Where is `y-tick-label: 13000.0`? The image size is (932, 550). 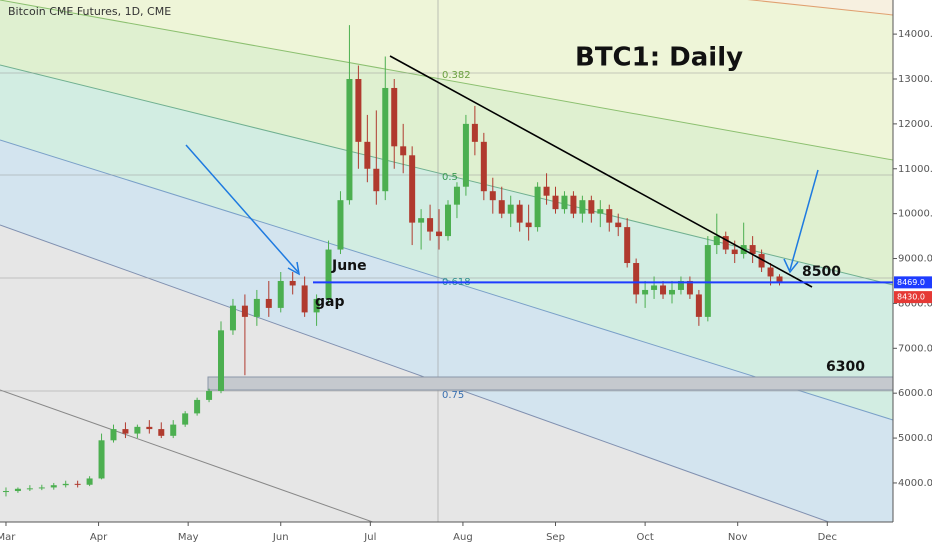 y-tick-label: 13000.0 is located at coordinates (915, 79).